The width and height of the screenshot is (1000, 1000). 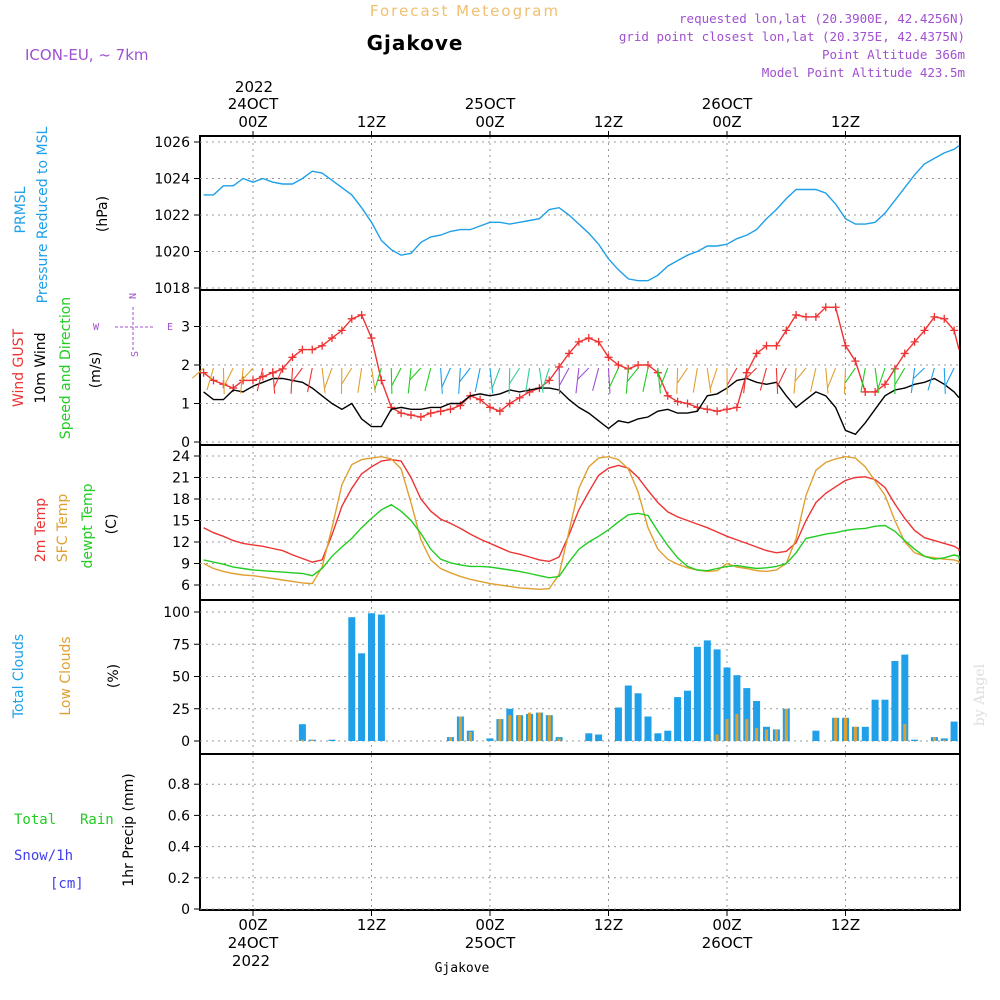 What do you see at coordinates (557, 216) in the screenshot?
I see `panel-pressure: 1018 1020 1022 1024 1026` at bounding box center [557, 216].